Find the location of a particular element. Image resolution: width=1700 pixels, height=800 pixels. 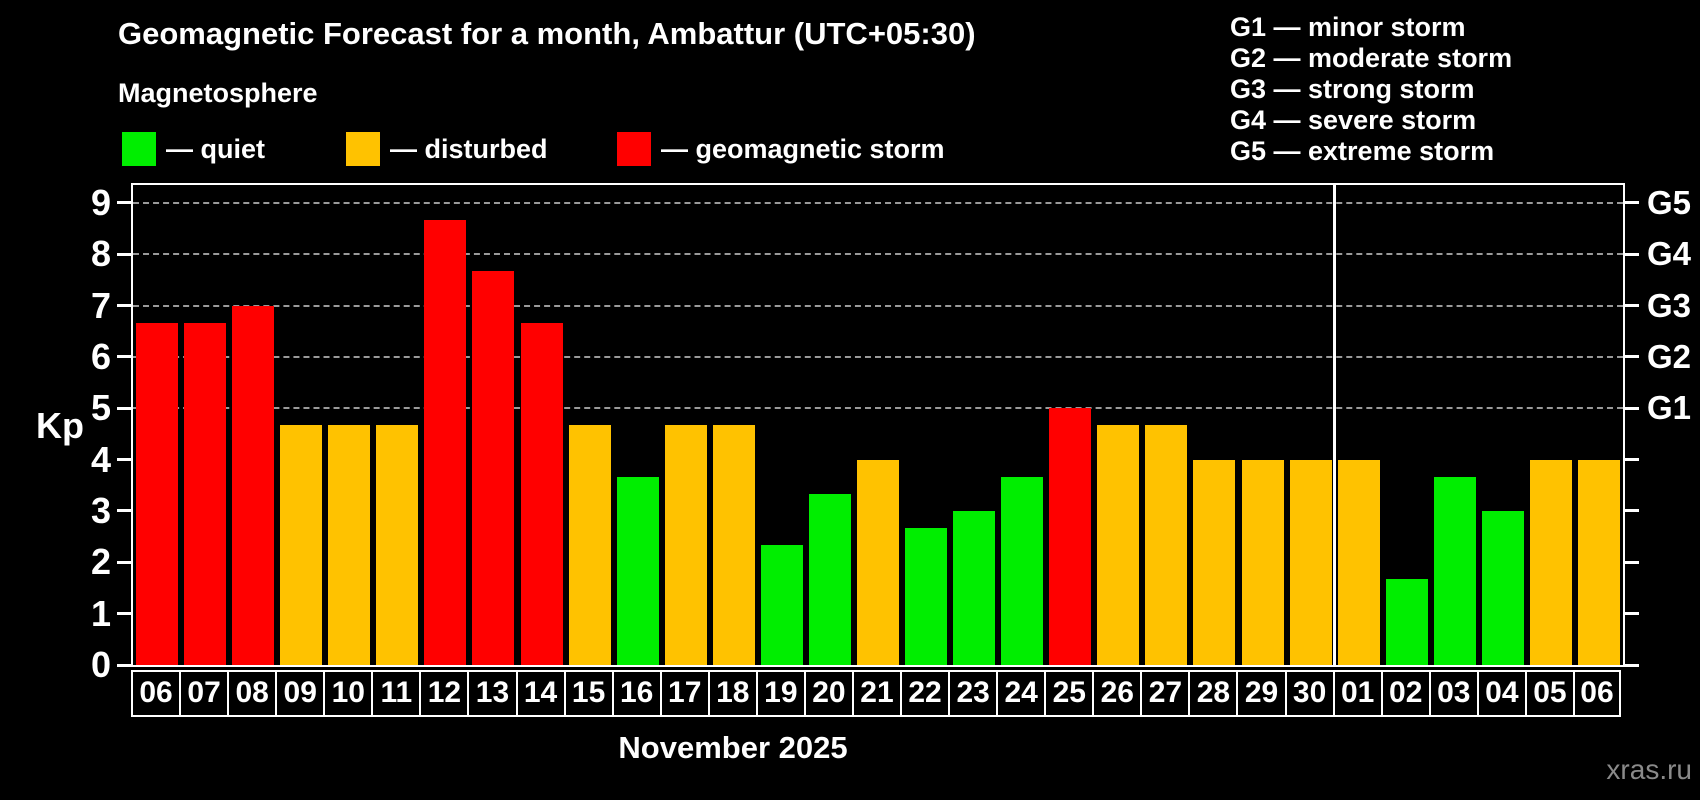

storm-legend-swatch is located at coordinates (634, 149).